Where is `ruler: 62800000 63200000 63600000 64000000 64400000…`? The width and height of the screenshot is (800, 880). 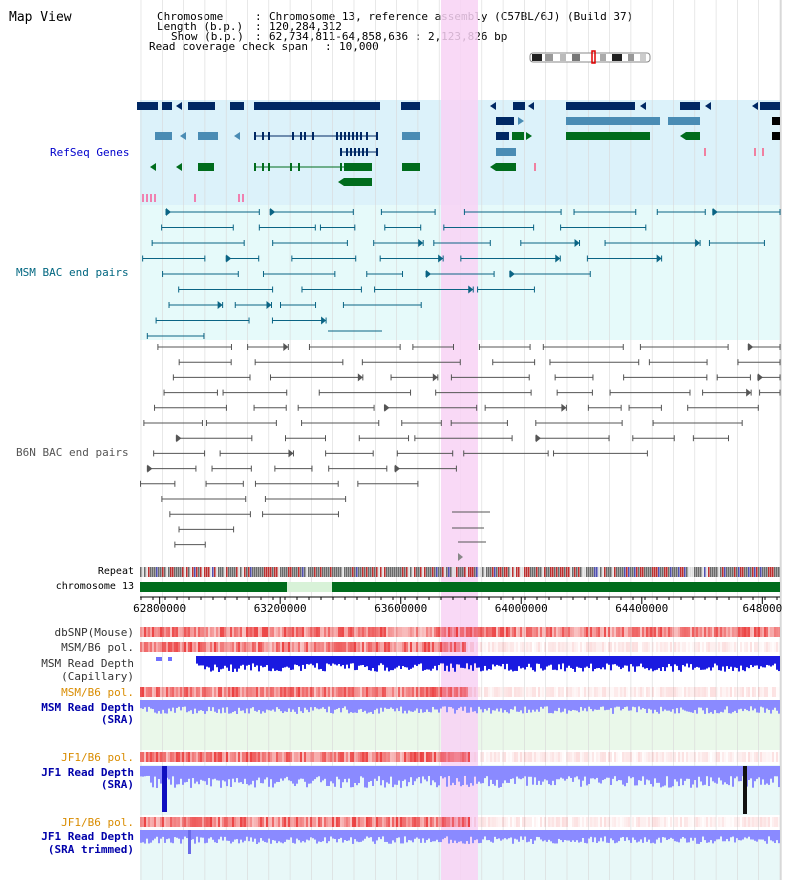 ruler: 62800000 63200000 63600000 64000000 64400000… is located at coordinates (457, 605).